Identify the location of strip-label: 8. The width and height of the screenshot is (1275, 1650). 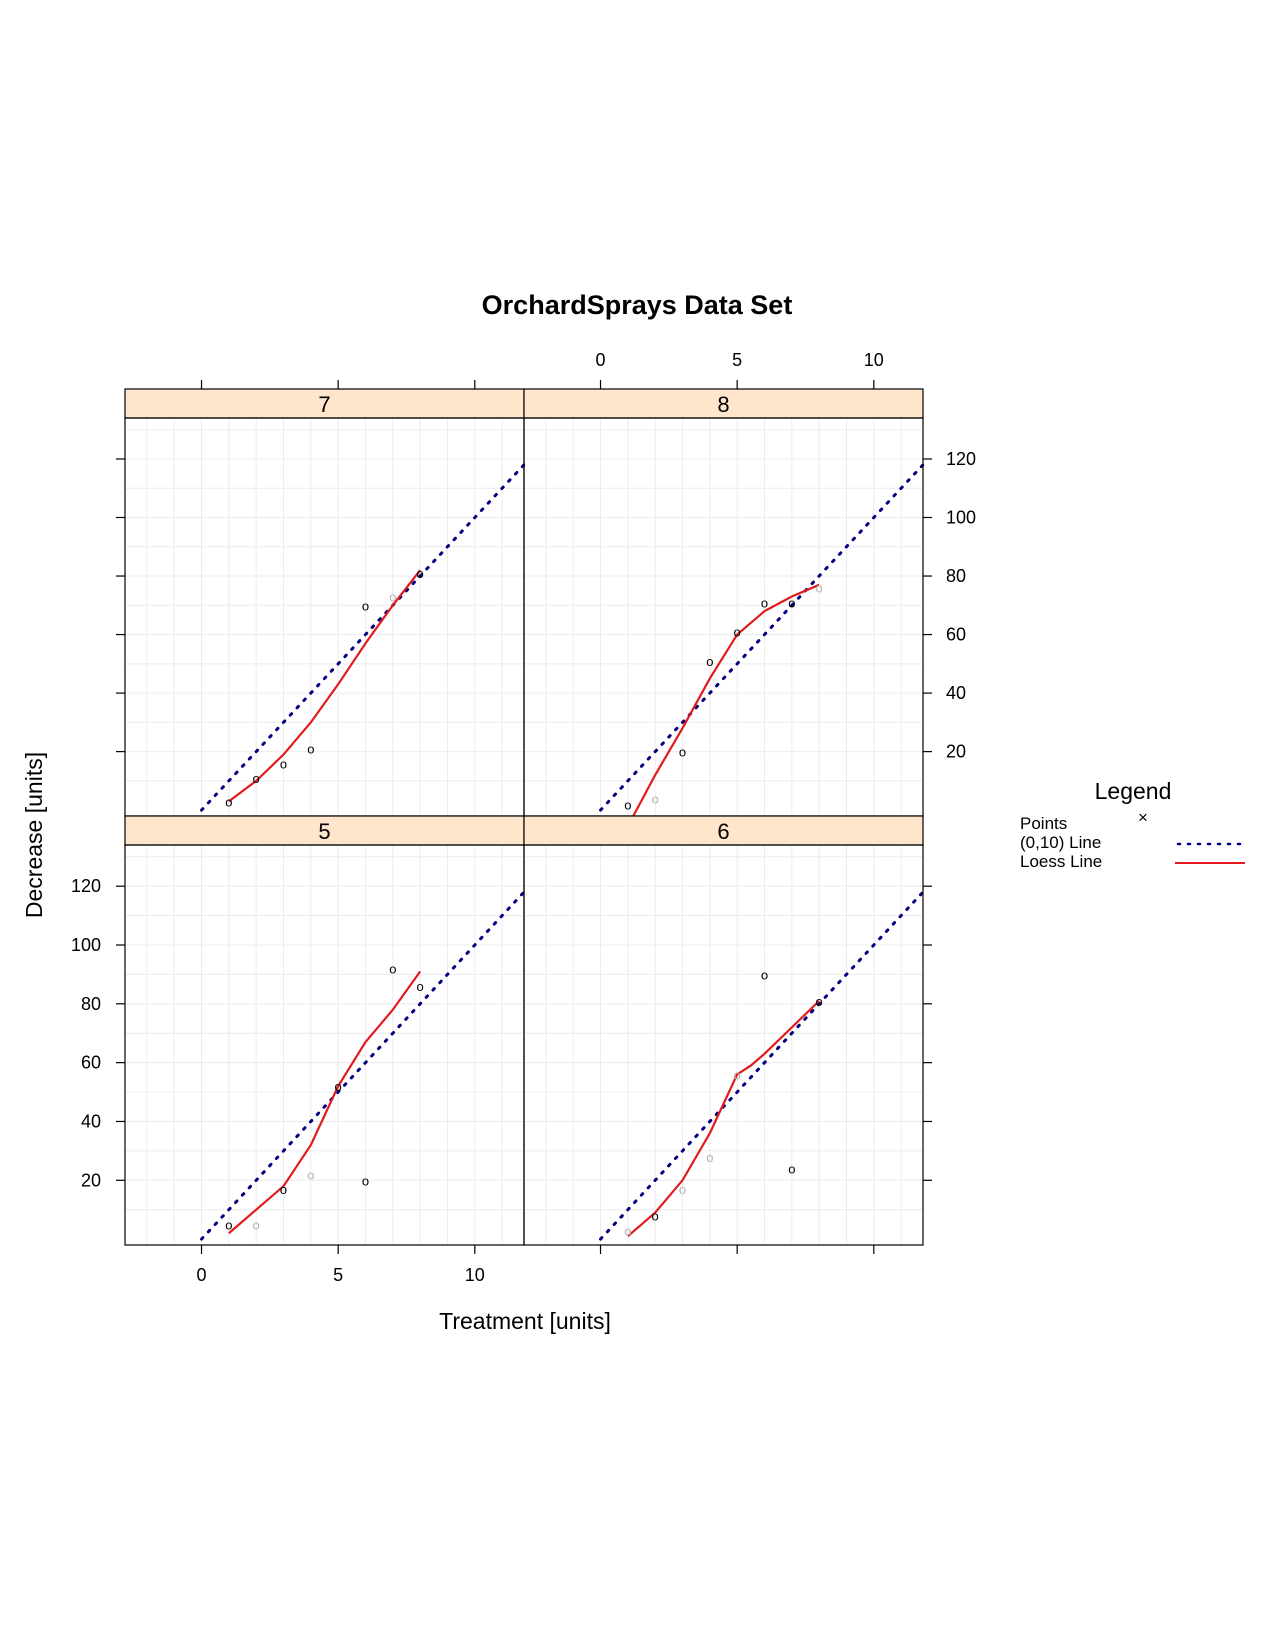
(723, 404).